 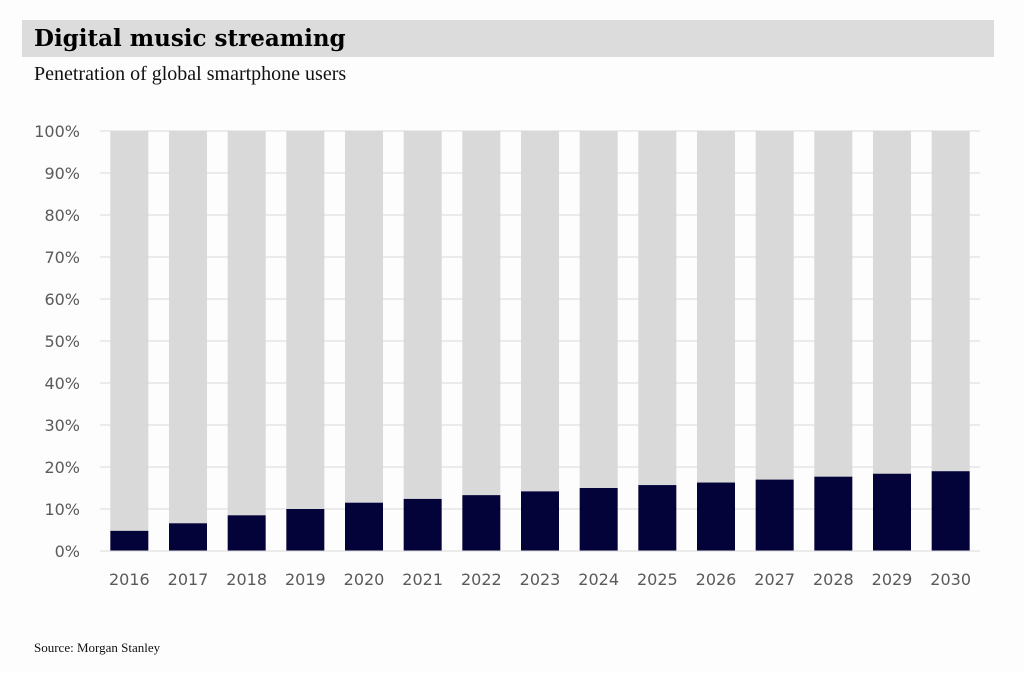 What do you see at coordinates (129, 579) in the screenshot?
I see `x-tick-label: 2016` at bounding box center [129, 579].